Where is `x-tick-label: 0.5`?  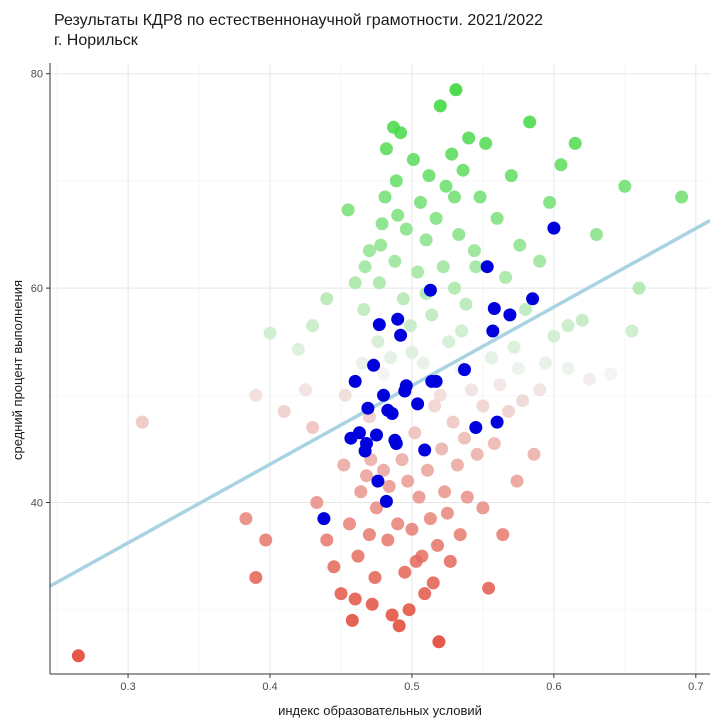 x-tick-label: 0.5 is located at coordinates (411, 687).